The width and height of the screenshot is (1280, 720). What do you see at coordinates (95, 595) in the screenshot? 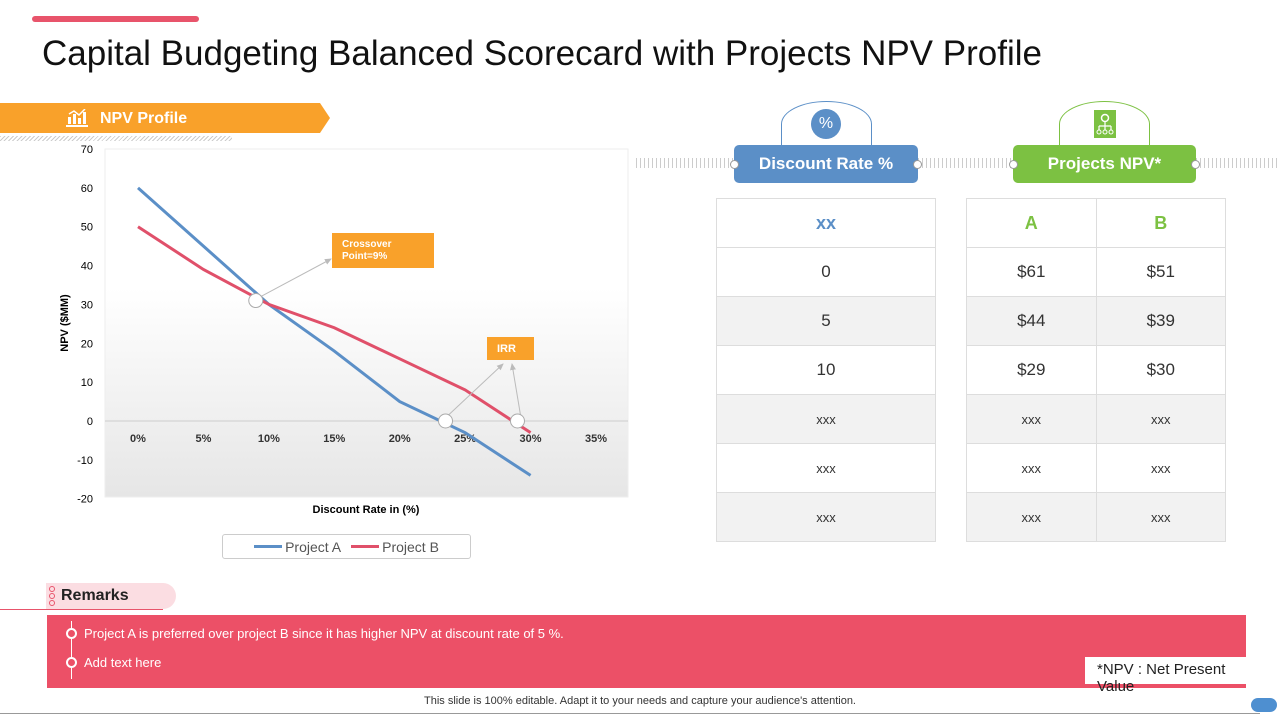
I see `remarks-title: Remarks` at bounding box center [95, 595].